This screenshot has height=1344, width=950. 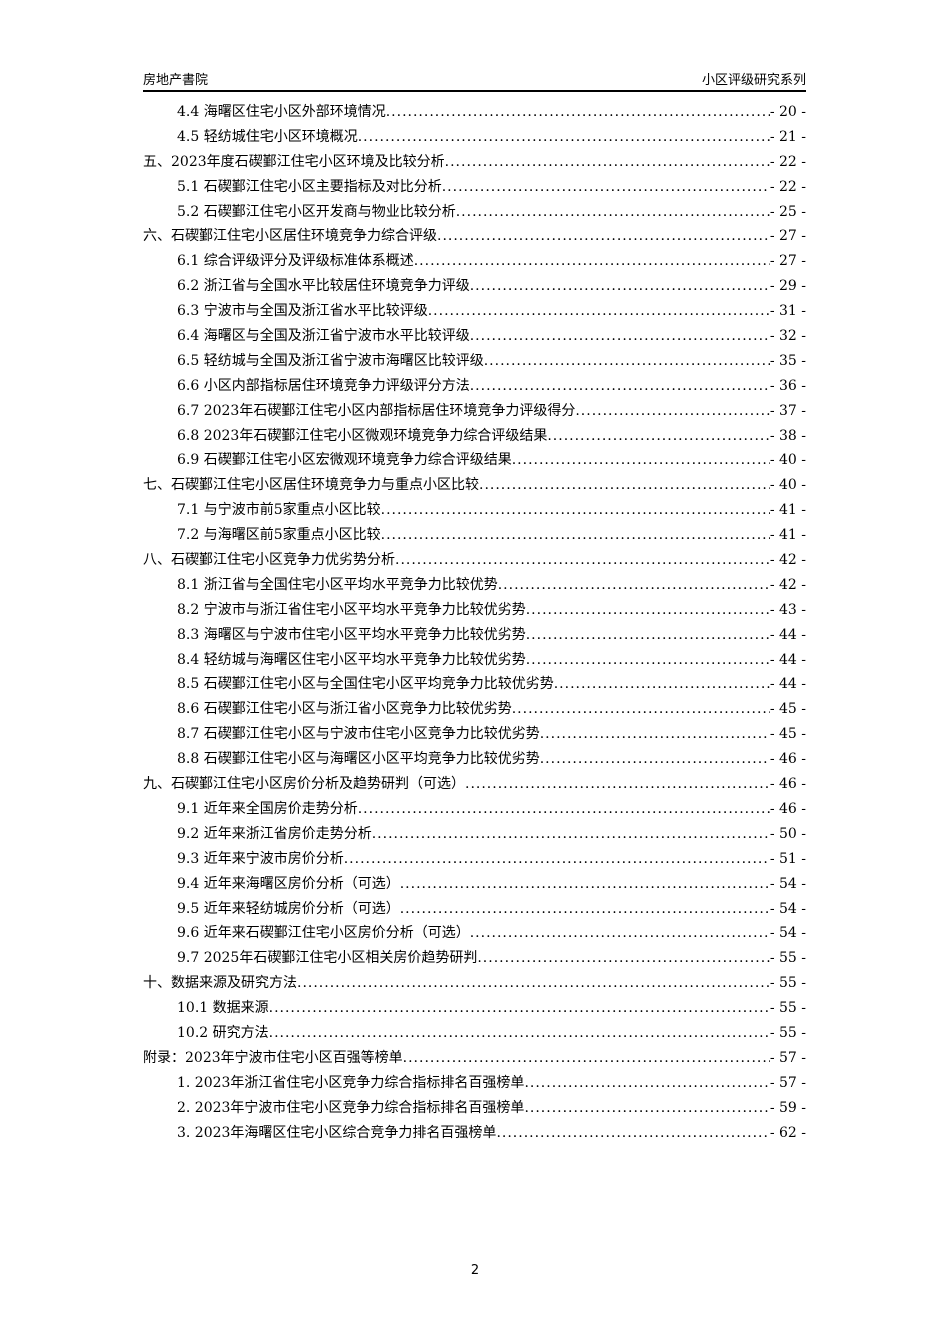 I want to click on toc-entry: 6.5 轻纺城与全国及浙江省宁波市海曙区比较评级 - 35 -, so click(x=474, y=361).